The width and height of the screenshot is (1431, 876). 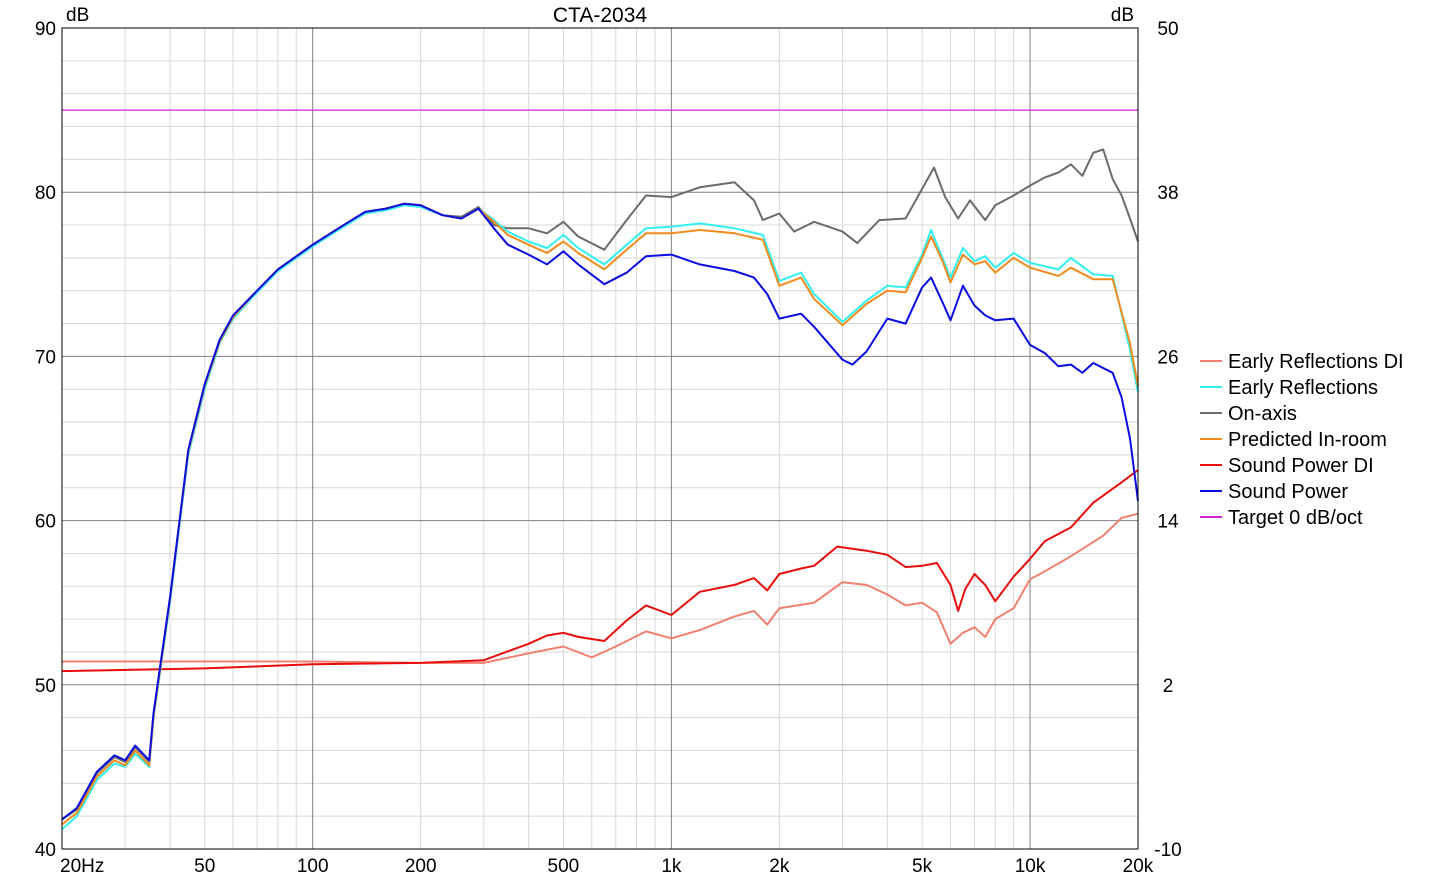 What do you see at coordinates (82, 866) in the screenshot?
I see `x-tick-label: 20Hz` at bounding box center [82, 866].